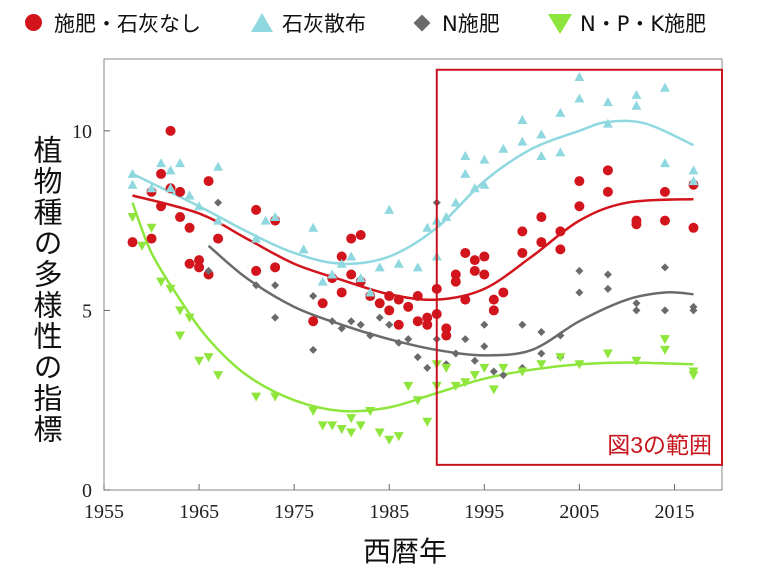  Describe the element at coordinates (643, 24) in the screenshot. I see `legend-label: N・P・K施肥` at that location.